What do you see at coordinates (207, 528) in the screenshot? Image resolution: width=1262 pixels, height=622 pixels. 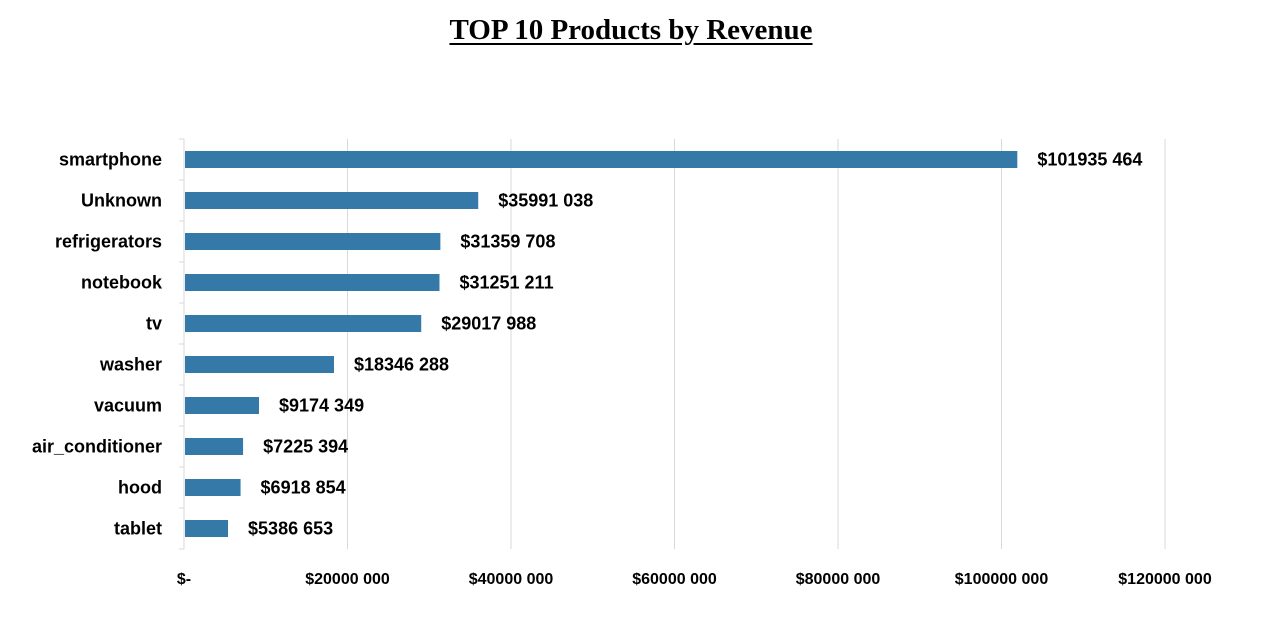 I see `bar-tablet` at bounding box center [207, 528].